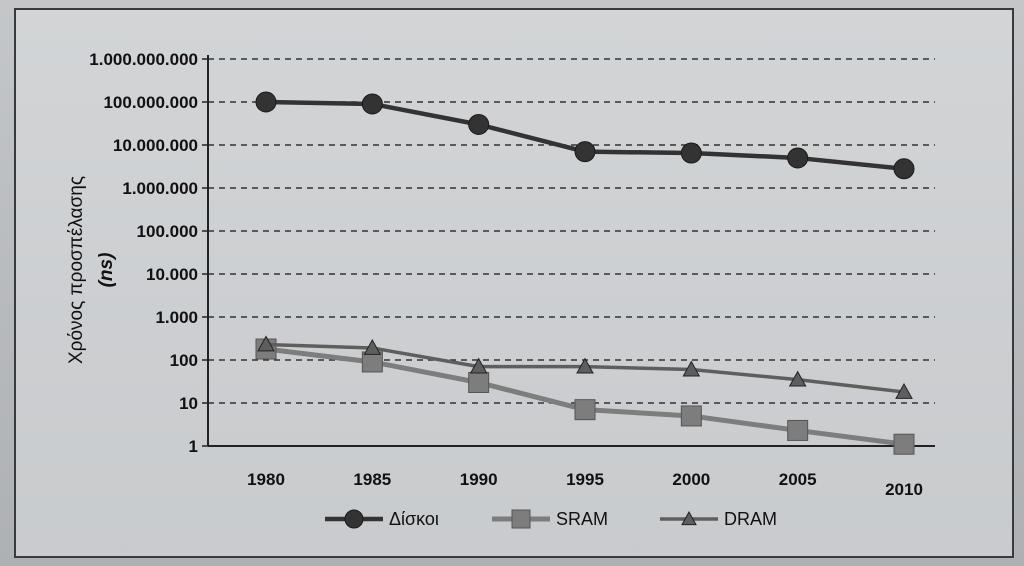 The image size is (1024, 566). Describe the element at coordinates (718, 519) in the screenshot. I see `legend-item: DRAM` at that location.